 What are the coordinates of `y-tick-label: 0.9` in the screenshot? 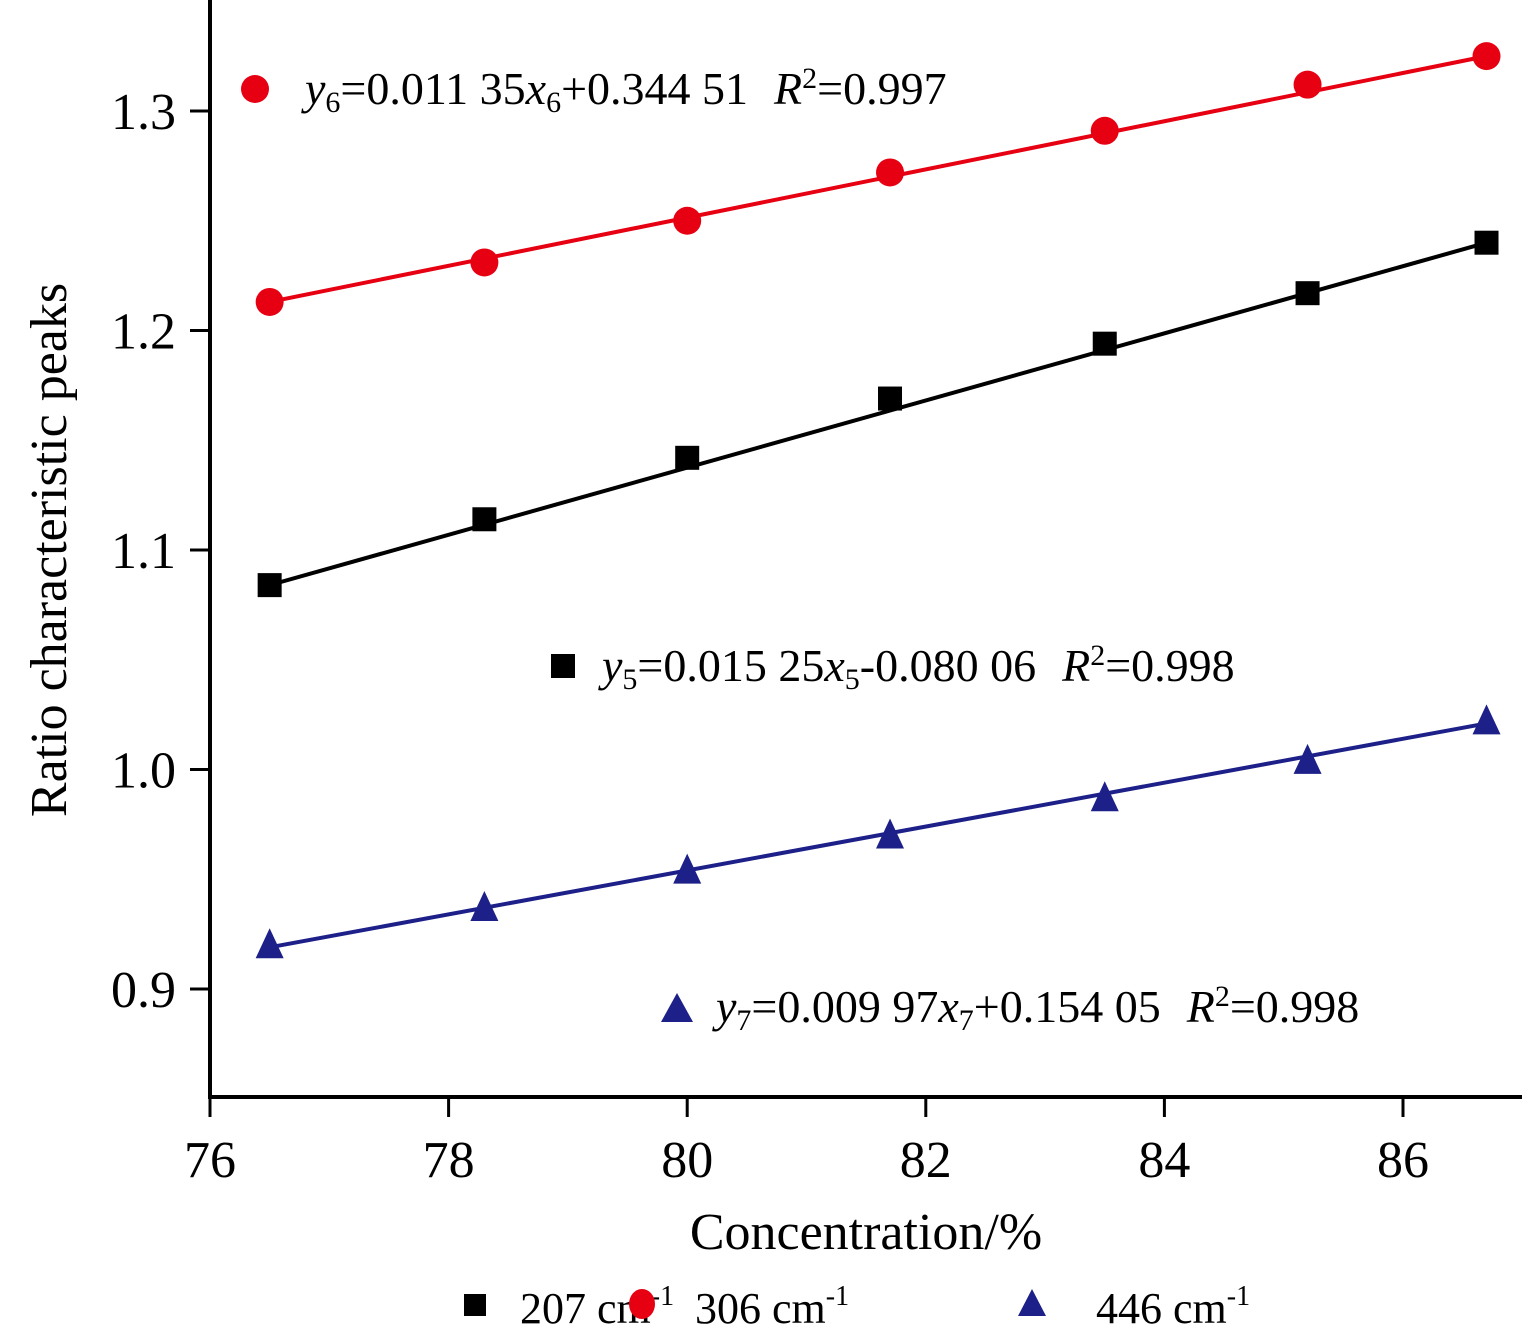 It's located at (143, 990).